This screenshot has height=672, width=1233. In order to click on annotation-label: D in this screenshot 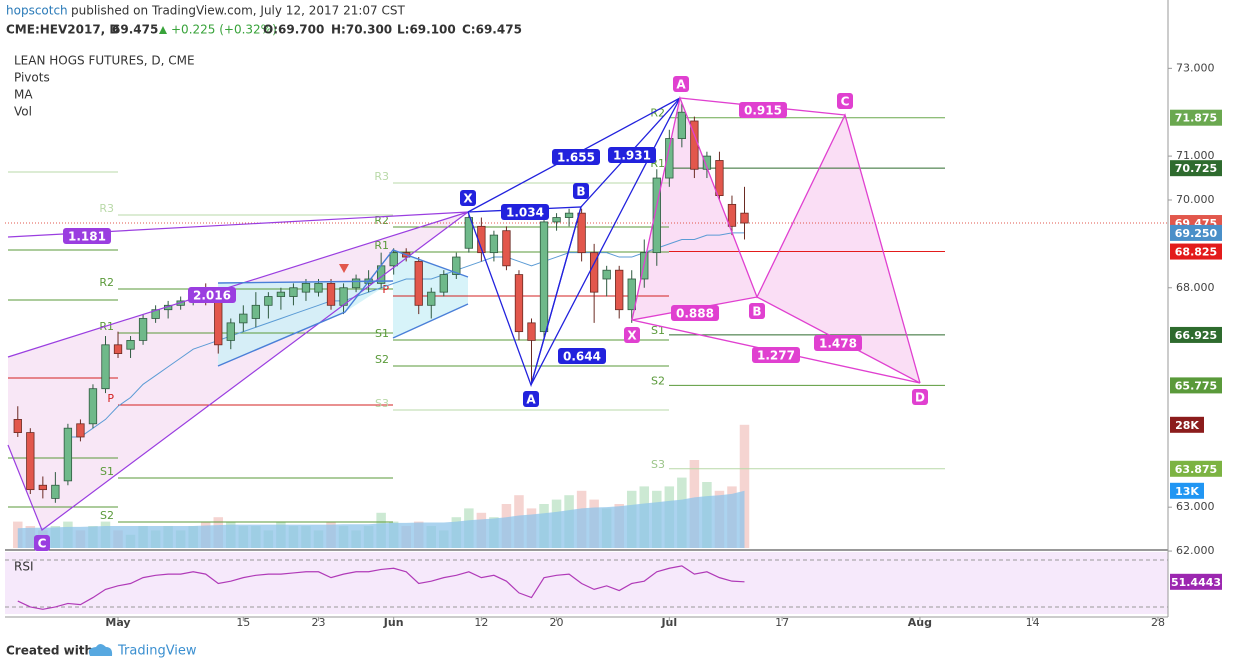, I will do `click(920, 398)`.